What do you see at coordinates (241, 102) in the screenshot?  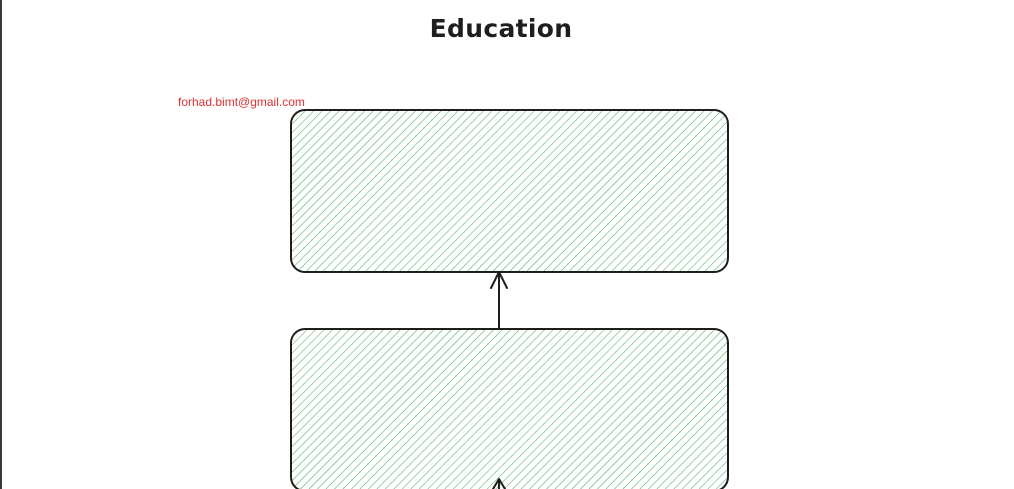 I see `email-text: forhad.bimt@gmail.com` at bounding box center [241, 102].